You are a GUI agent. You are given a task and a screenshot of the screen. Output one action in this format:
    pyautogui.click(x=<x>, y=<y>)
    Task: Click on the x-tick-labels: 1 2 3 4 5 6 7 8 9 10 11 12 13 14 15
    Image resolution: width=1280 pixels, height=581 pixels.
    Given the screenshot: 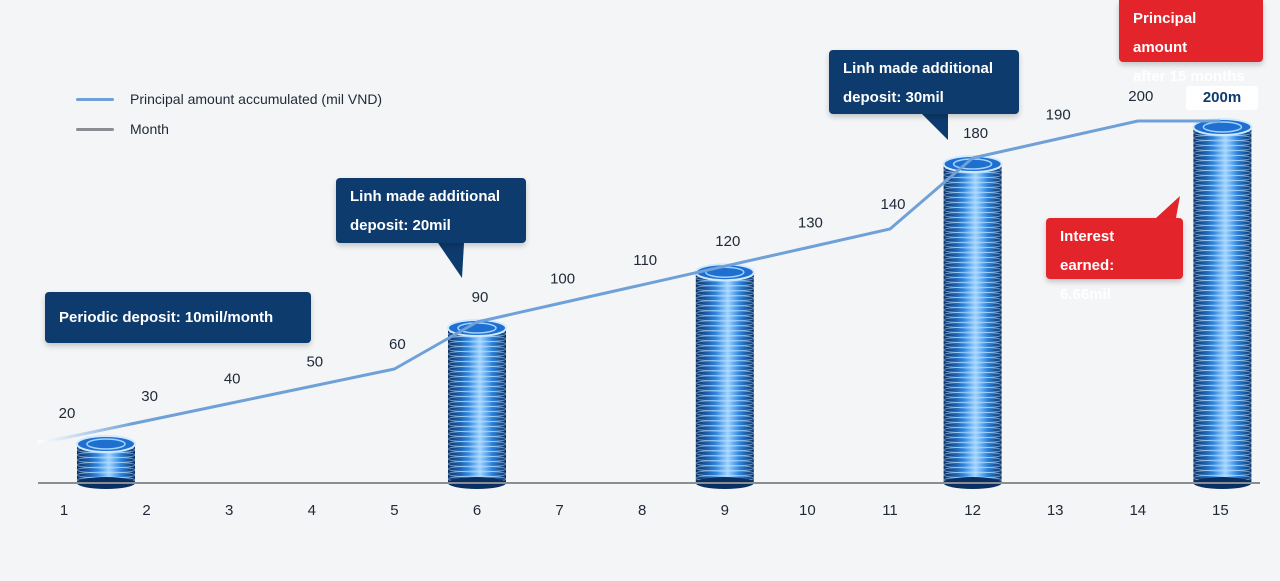 What is the action you would take?
    pyautogui.click(x=644, y=510)
    